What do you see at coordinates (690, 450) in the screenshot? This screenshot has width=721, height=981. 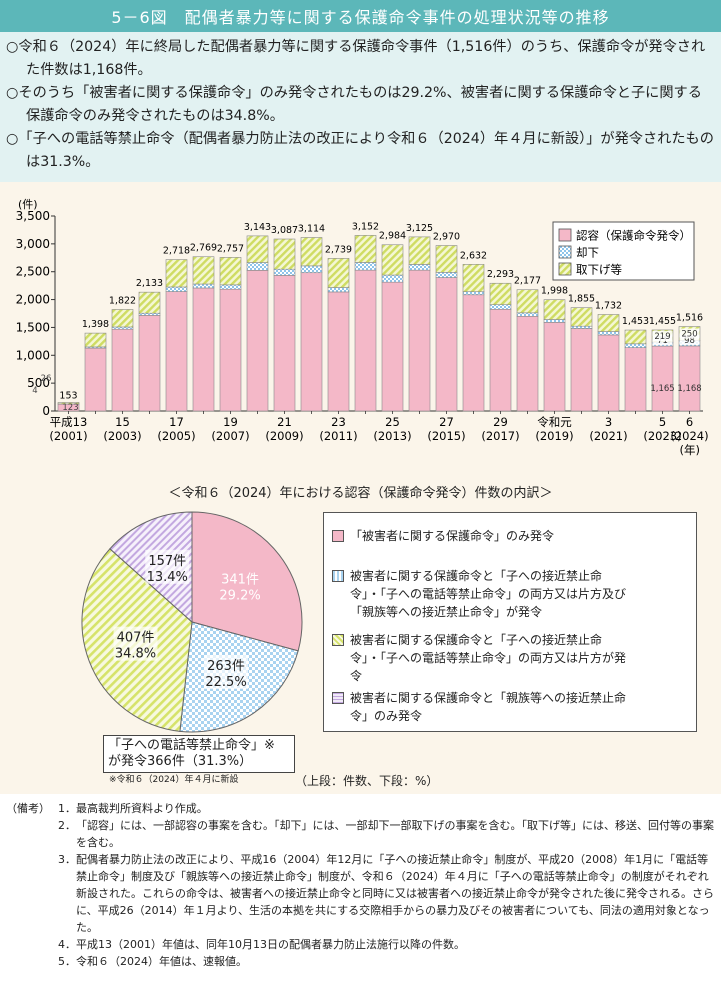 I see `x-axis-unit: (年)` at bounding box center [690, 450].